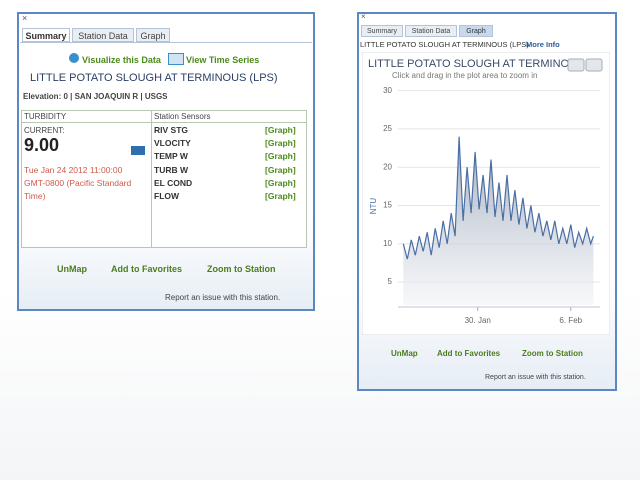 Image resolution: width=640 pixels, height=480 pixels. What do you see at coordinates (171, 130) in the screenshot?
I see `sensor-name: RIV STG` at bounding box center [171, 130].